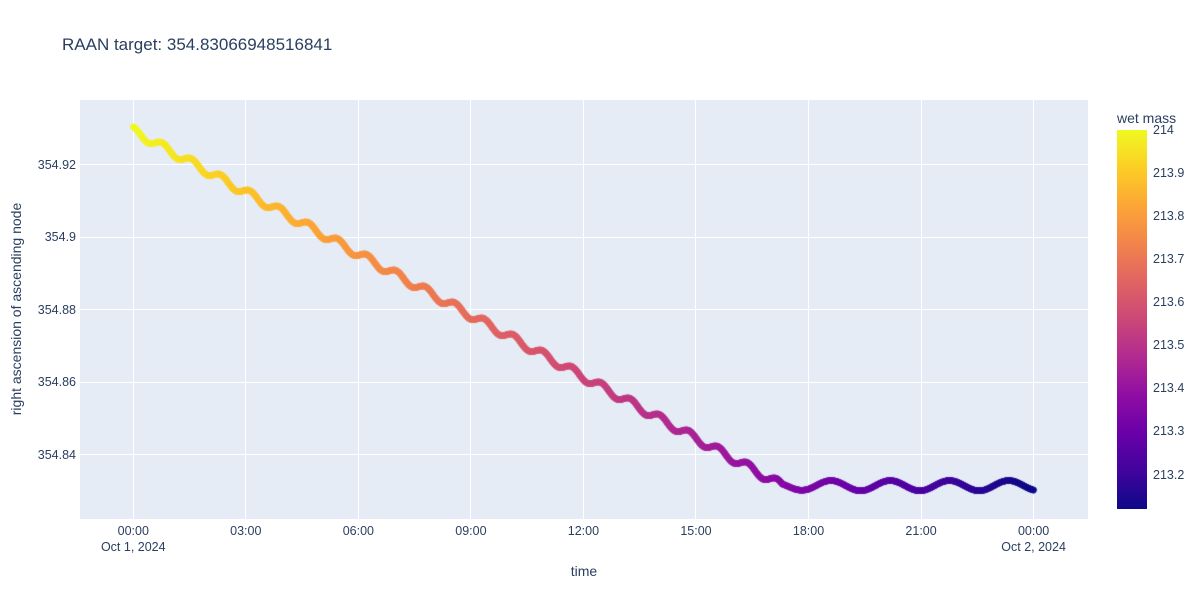 This screenshot has height=600, width=1200. Describe the element at coordinates (584, 571) in the screenshot. I see `x-axis-title: time` at that location.